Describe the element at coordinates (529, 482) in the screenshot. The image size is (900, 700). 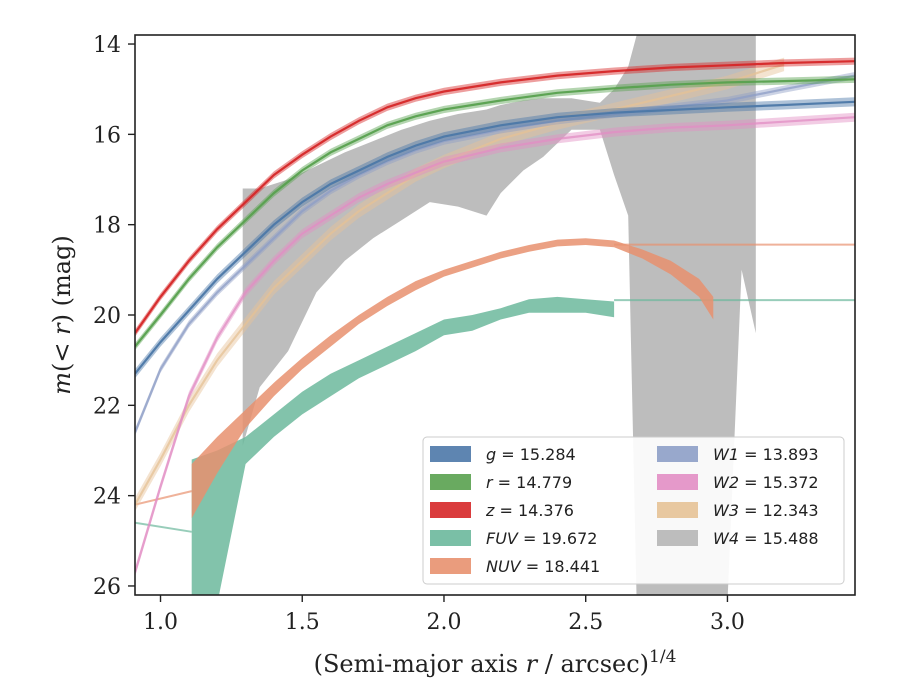
I see `legend-label: r = 14.779` at that location.